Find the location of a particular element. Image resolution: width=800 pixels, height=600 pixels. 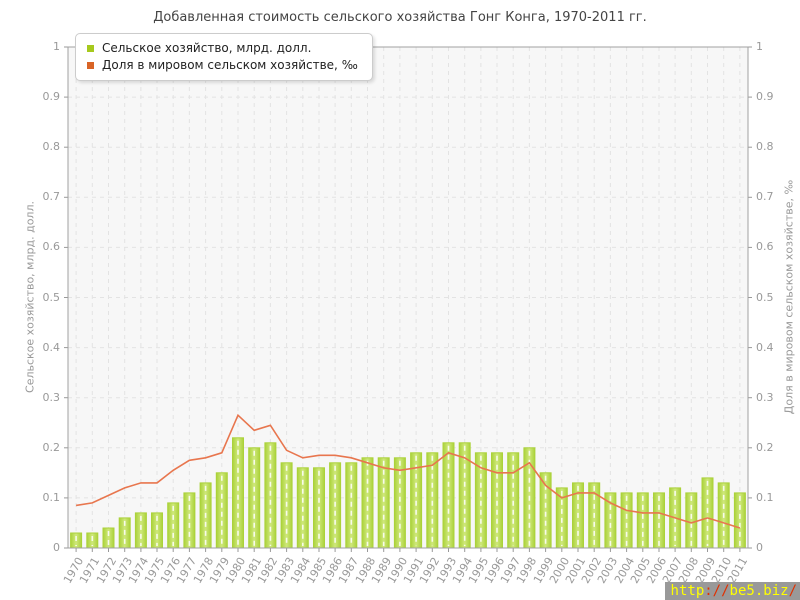

y-tick-label-left: 0.9 is located at coordinates (51, 97).